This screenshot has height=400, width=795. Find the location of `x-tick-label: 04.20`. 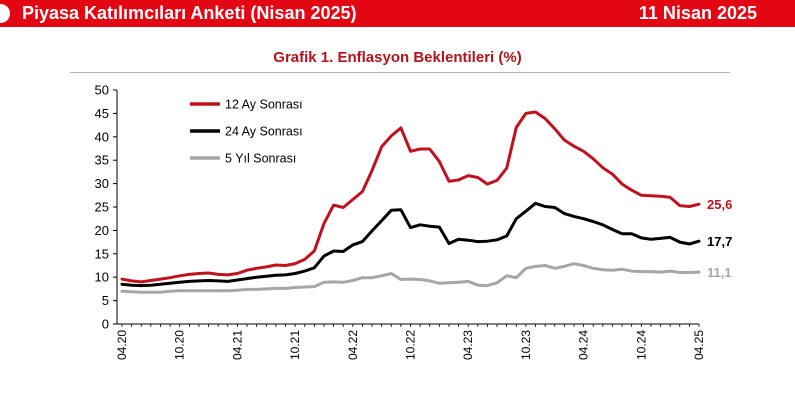

x-tick-label: 04.20 is located at coordinates (122, 345).